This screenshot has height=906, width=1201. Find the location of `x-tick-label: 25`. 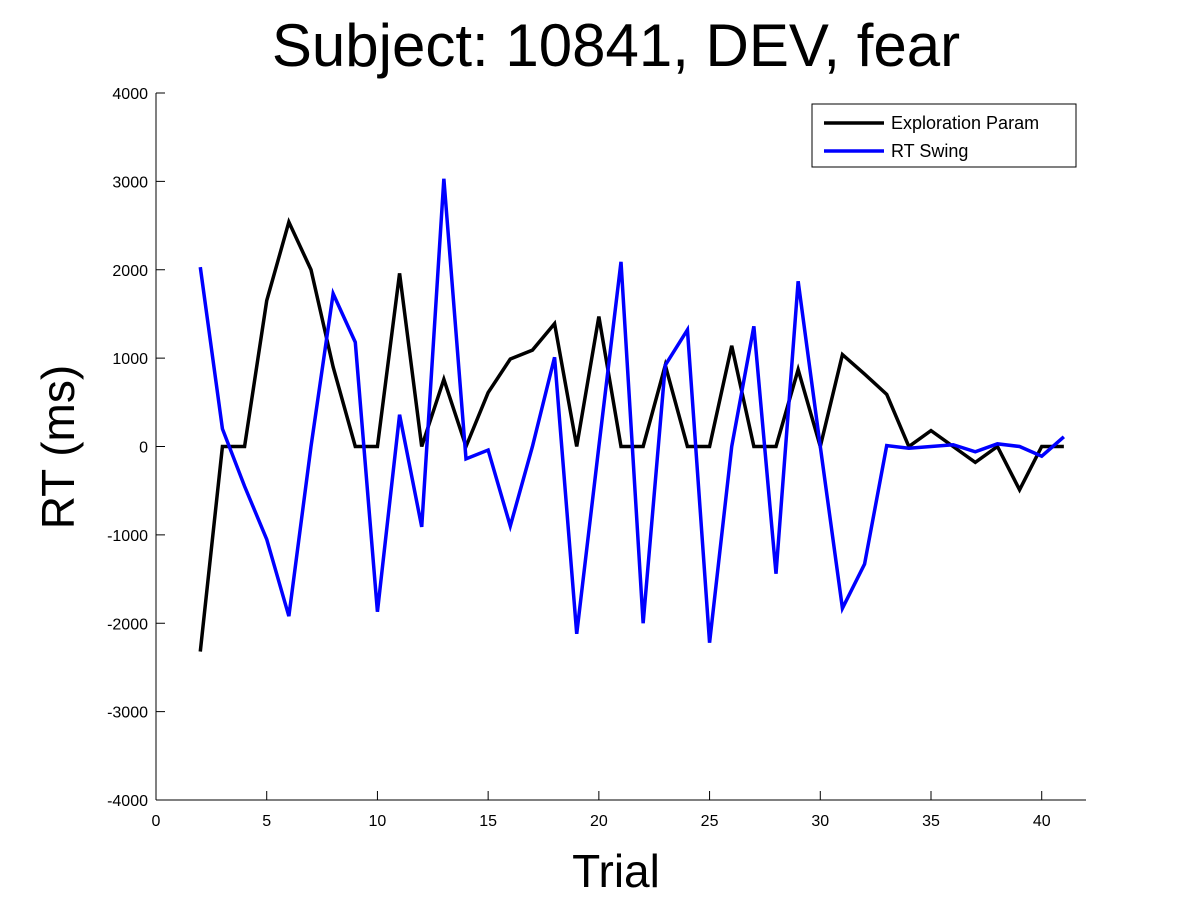

x-tick-label: 25 is located at coordinates (710, 821).